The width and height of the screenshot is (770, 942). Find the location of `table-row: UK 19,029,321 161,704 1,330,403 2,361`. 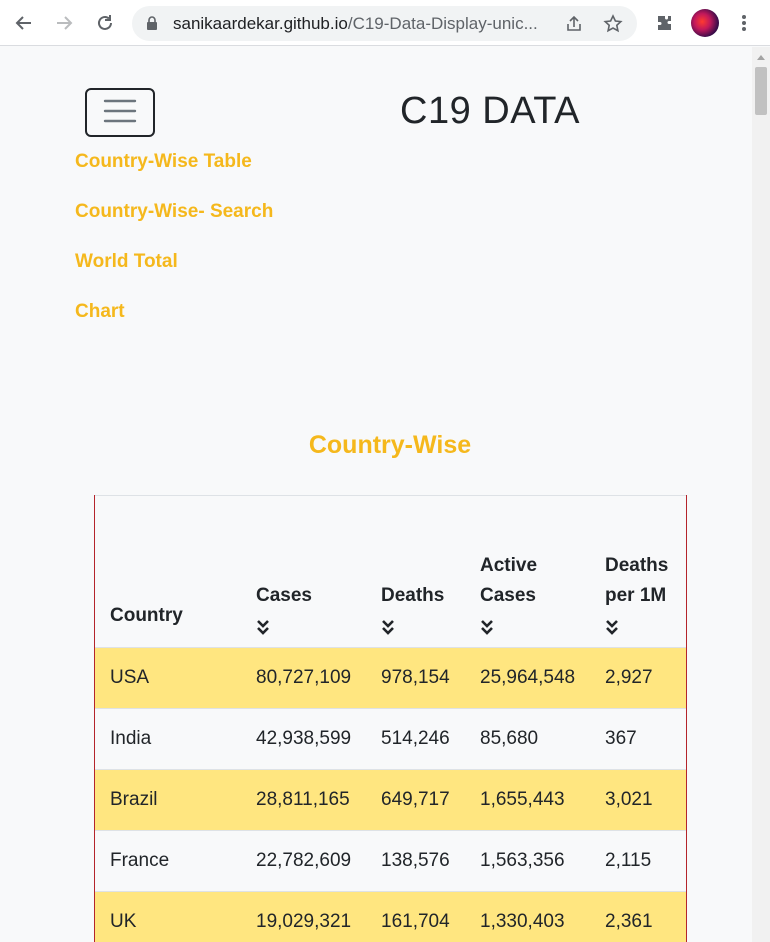

table-row: UK 19,029,321 161,704 1,330,403 2,361 is located at coordinates (390, 916).